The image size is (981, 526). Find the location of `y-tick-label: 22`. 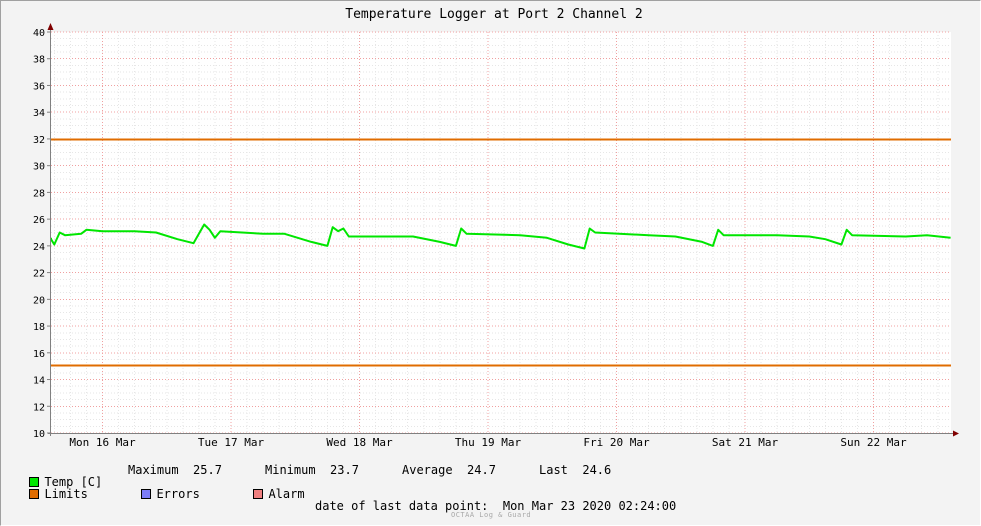

y-tick-label: 22 is located at coordinates (39, 274).